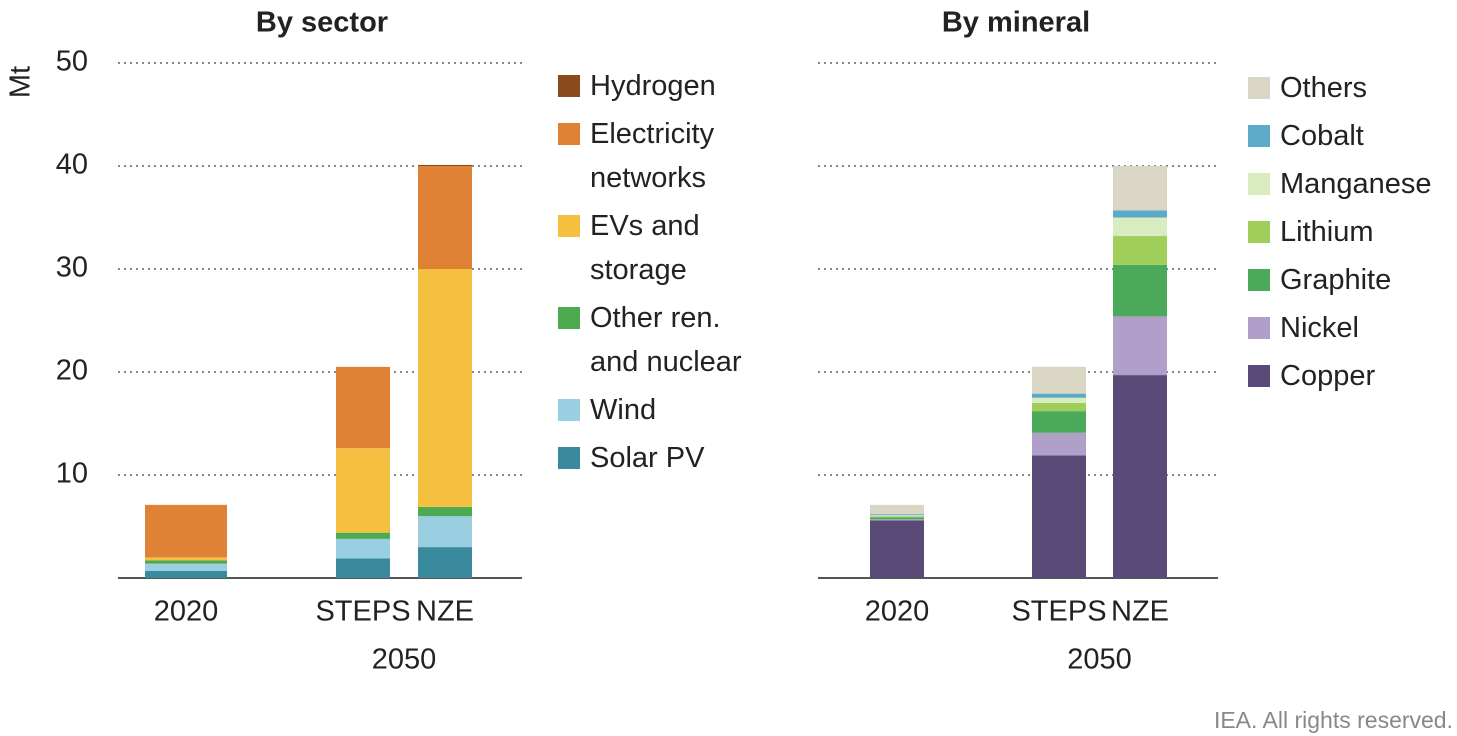  I want to click on legend-item: Other ren. and nuclear, so click(650, 340).